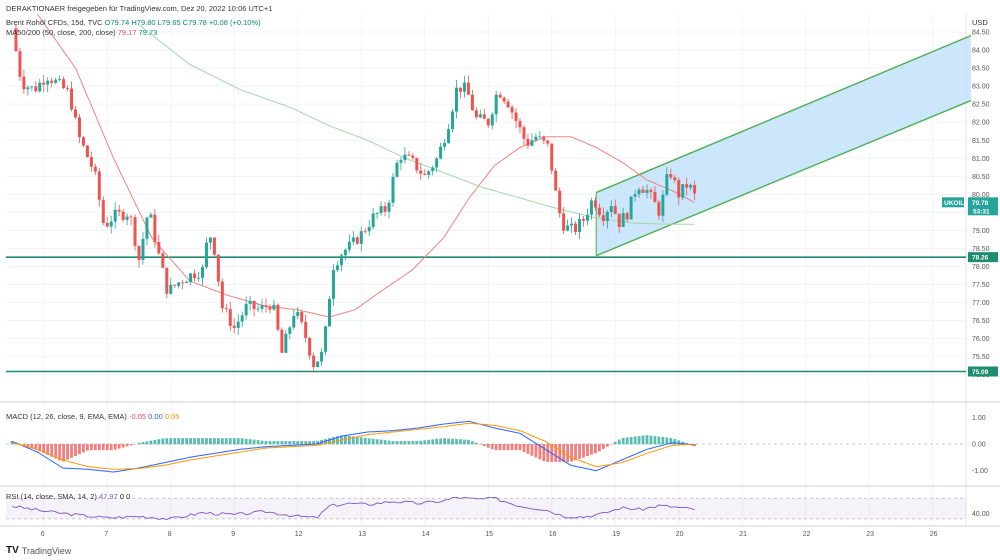  Describe the element at coordinates (783, 178) in the screenshot. I see `trend-channel-lower-line` at that location.